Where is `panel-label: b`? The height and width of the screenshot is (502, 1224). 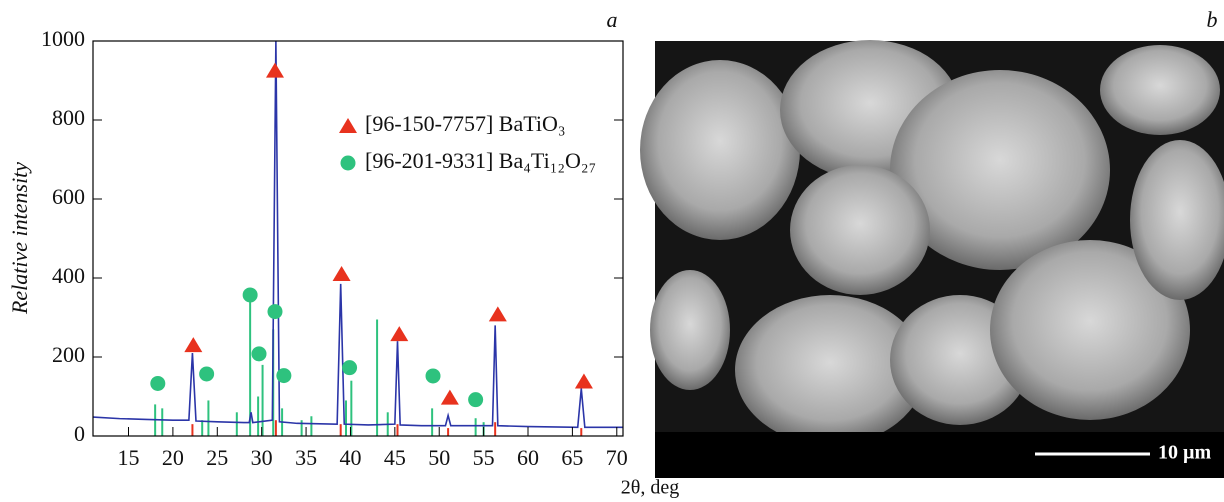
panel-label: b is located at coordinates (1212, 19).